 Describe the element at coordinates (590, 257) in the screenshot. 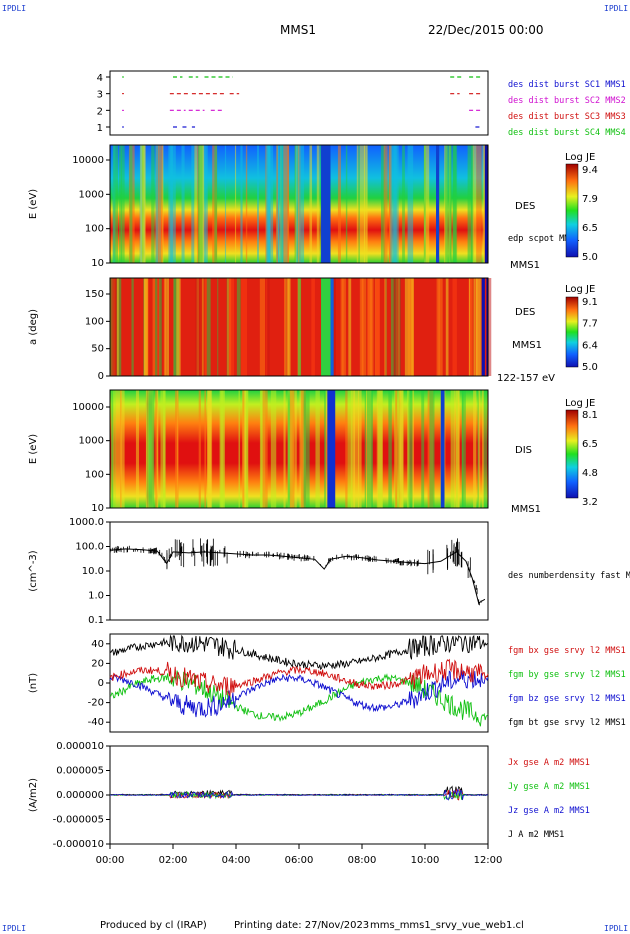

I see `des-energy-colorbar-tick: 5.0` at that location.